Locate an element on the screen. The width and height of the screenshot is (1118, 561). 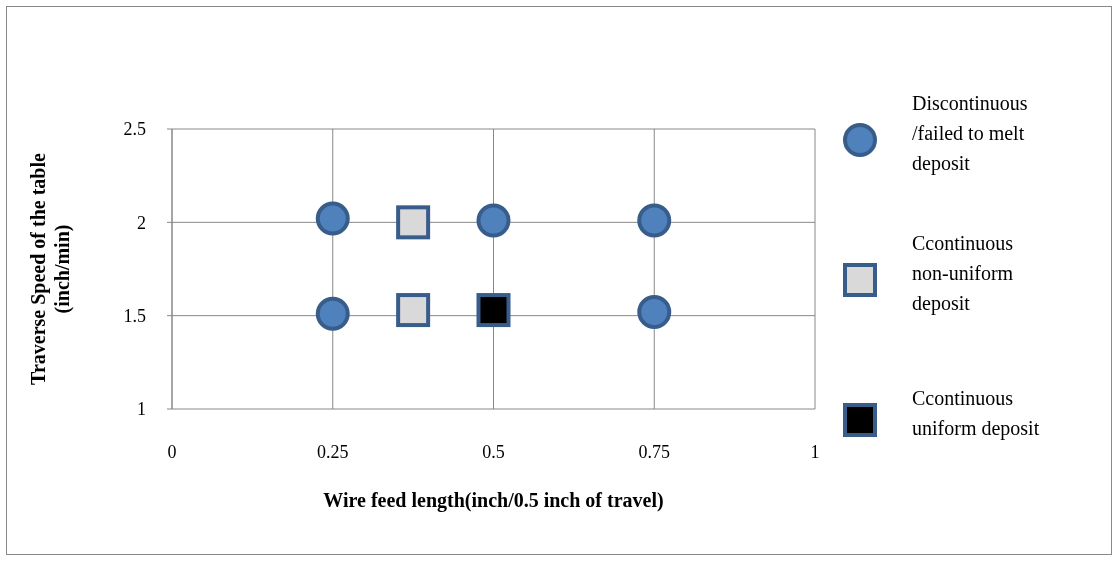
y-axis-title: Traverse Speed of the table (inch/min) is located at coordinates (50, 268).